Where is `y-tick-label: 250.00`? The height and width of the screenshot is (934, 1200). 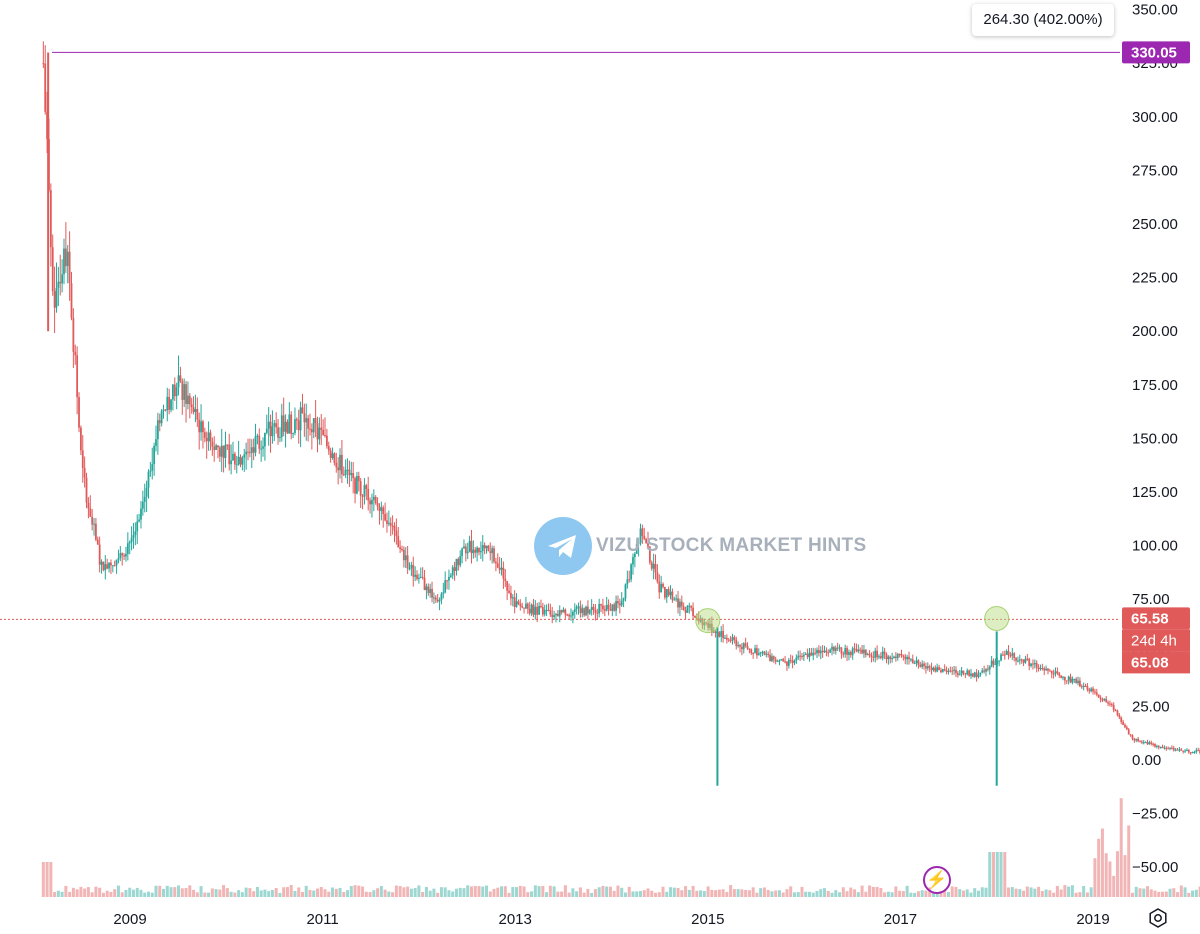
y-tick-label: 250.00 is located at coordinates (1155, 224).